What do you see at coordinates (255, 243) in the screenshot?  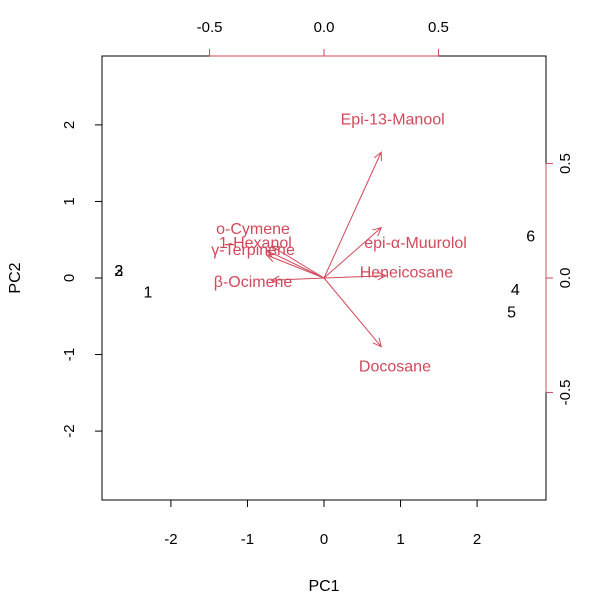 I see `variable-label: 1-Hexanol` at bounding box center [255, 243].